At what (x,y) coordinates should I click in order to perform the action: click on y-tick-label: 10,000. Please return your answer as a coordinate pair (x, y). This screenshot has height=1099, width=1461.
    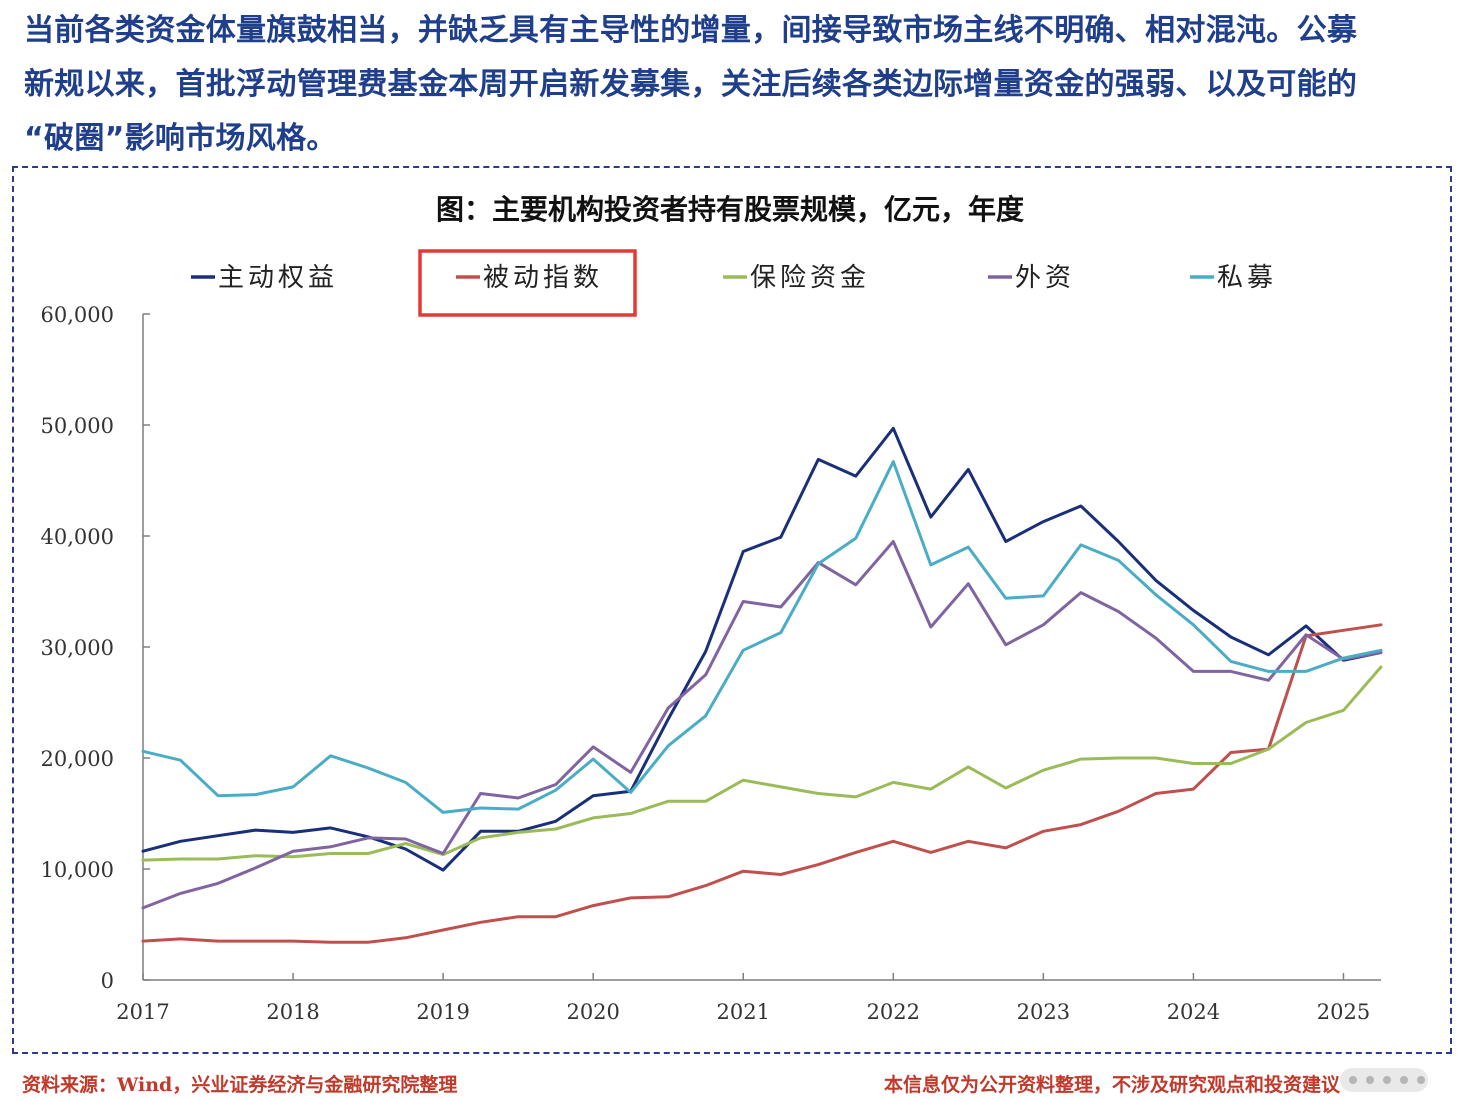
    Looking at the image, I should click on (77, 870).